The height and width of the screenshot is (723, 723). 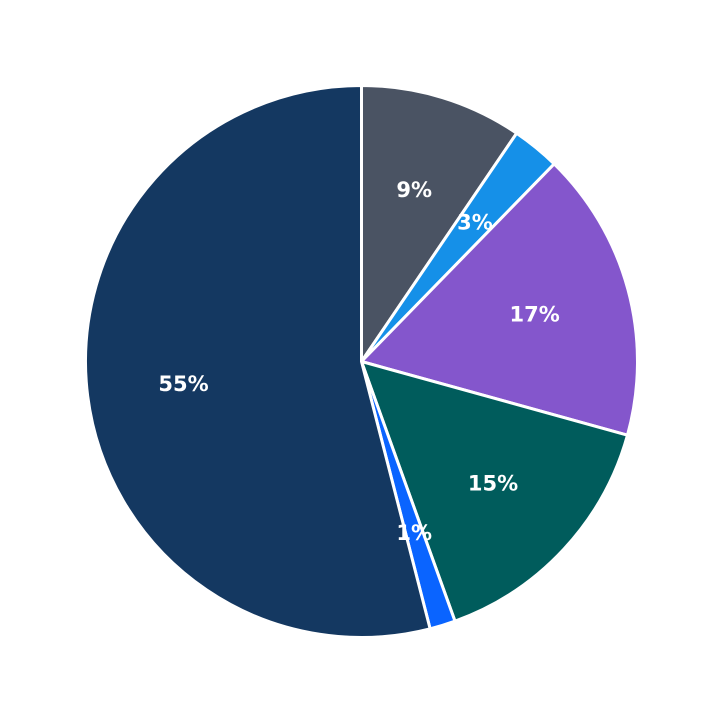 What do you see at coordinates (493, 483) in the screenshot?
I see `pie-slice-label-3: 15%` at bounding box center [493, 483].